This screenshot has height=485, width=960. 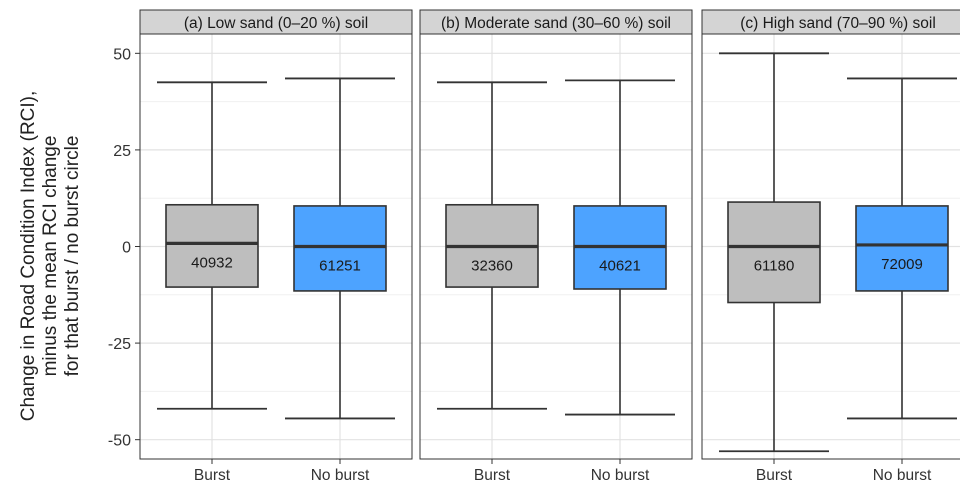 I want to click on box-no-burst: 40621, so click(x=620, y=247).